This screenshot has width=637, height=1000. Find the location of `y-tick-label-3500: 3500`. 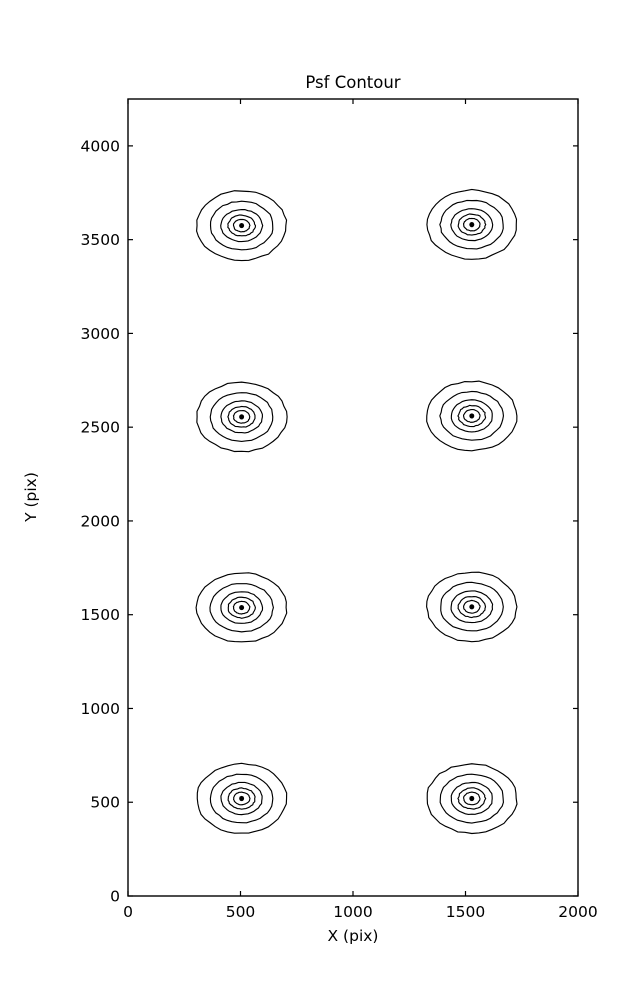

y-tick-label-3500: 3500 is located at coordinates (100, 240).